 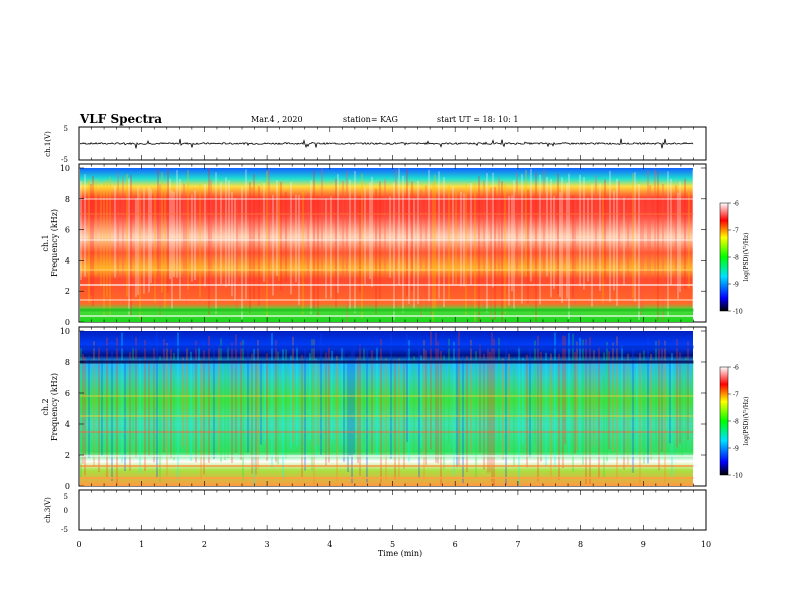 I want to click on ch2-colorbar: -6 -7 -8 -9 -10 log(PSD)(V²/Hz), so click(x=734, y=422).